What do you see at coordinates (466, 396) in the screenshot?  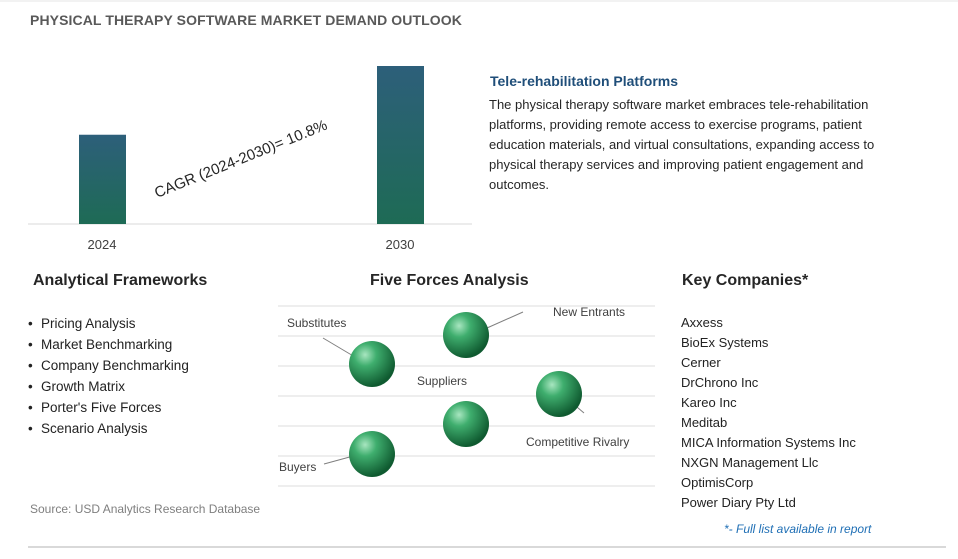 I see `five-forces-gridlines` at bounding box center [466, 396].